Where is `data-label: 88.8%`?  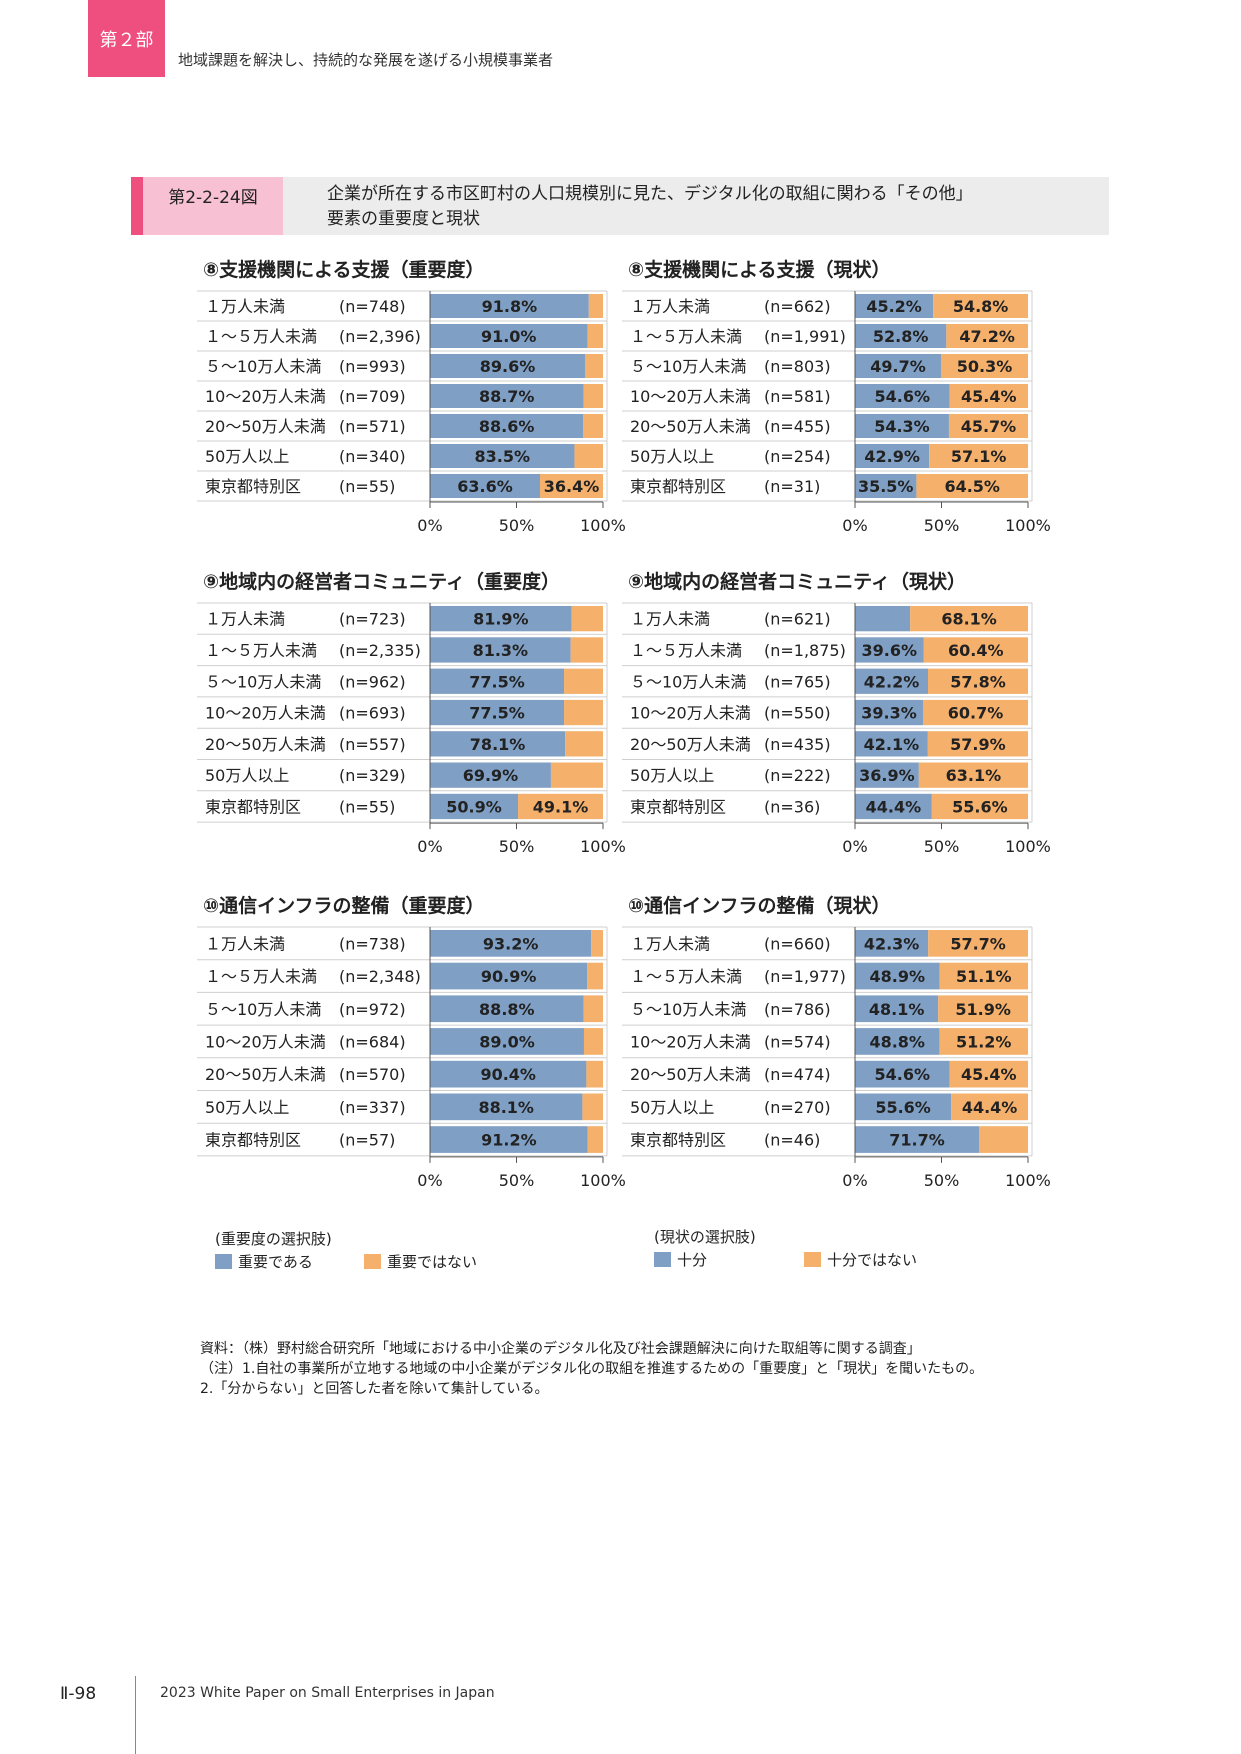 data-label: 88.8% is located at coordinates (507, 1009).